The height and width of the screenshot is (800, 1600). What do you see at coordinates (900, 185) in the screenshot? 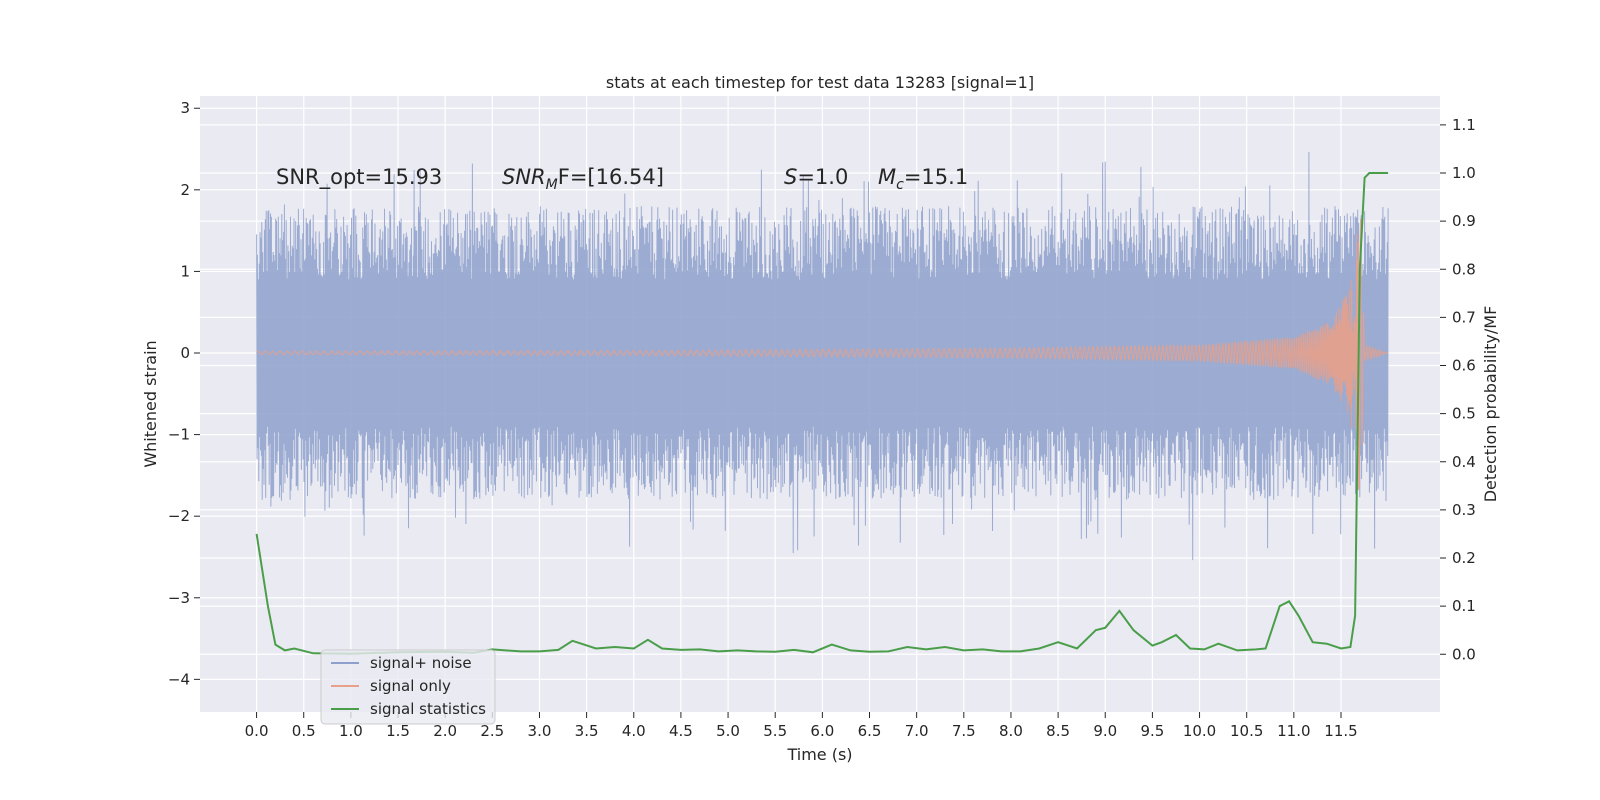
I see `annotation-mc-sub: c` at bounding box center [900, 185].